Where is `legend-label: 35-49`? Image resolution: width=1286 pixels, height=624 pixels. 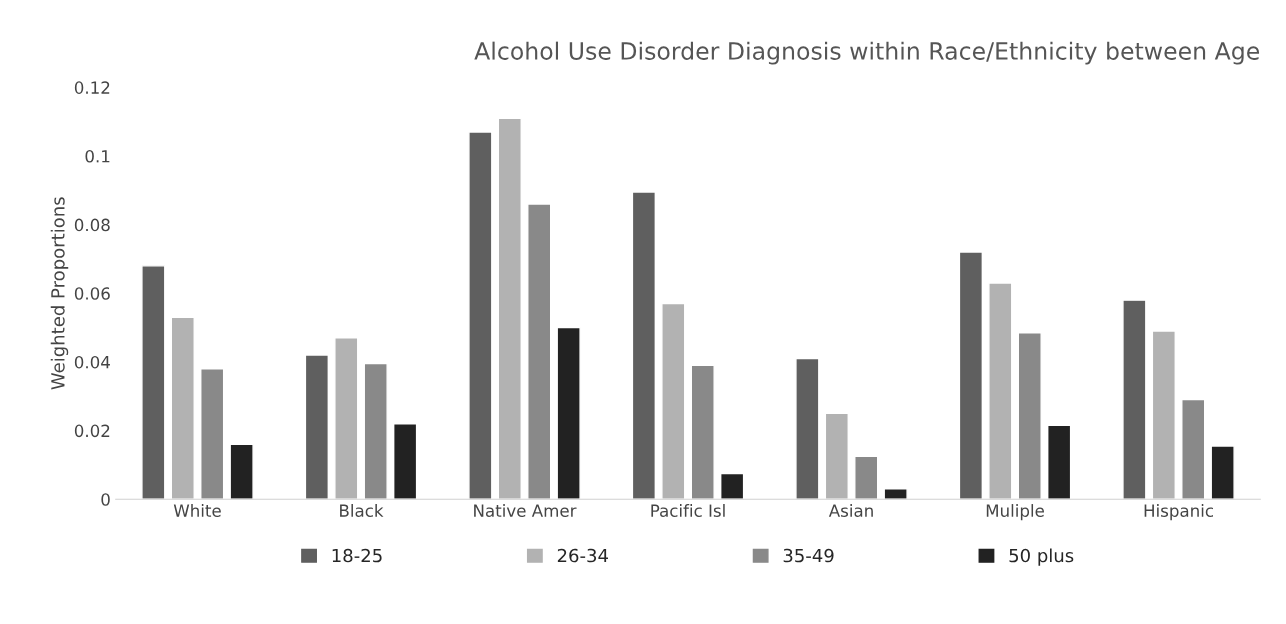 legend-label: 35-49 is located at coordinates (808, 555).